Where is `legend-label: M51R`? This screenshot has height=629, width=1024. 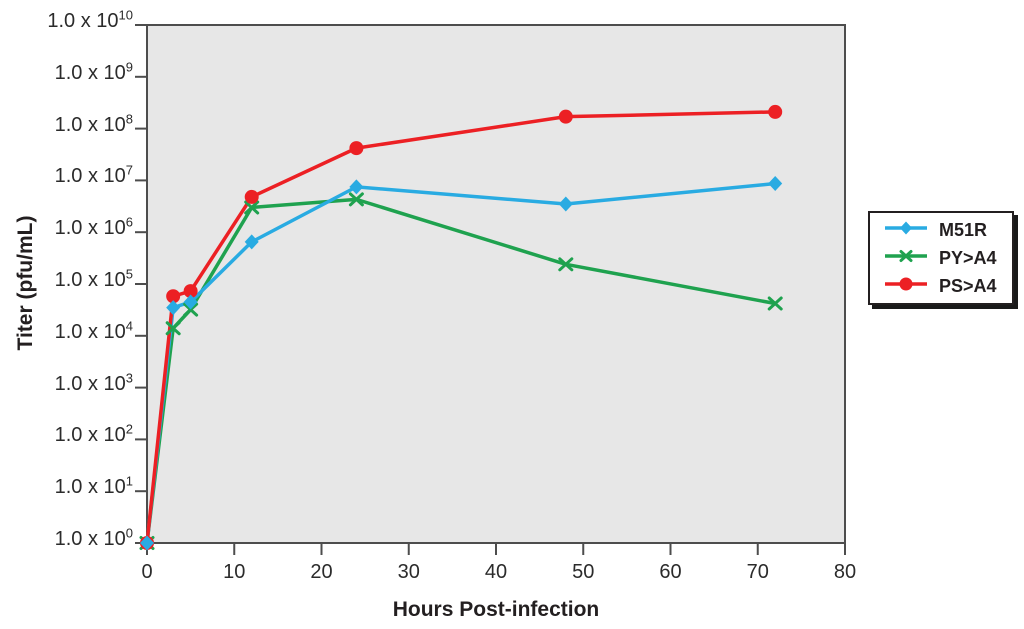 legend-label: M51R is located at coordinates (963, 229).